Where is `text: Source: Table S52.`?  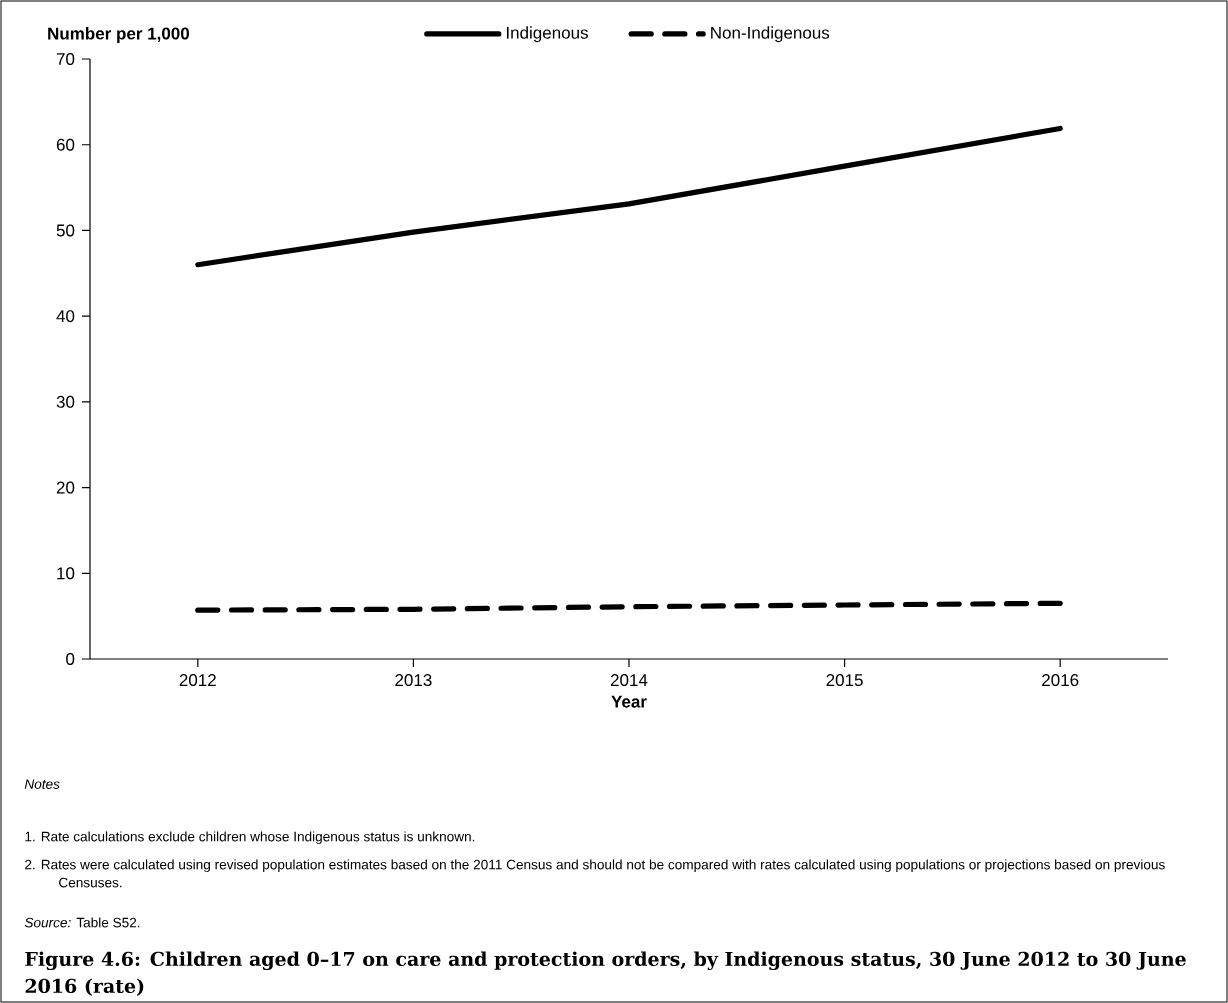 text: Source: Table S52. is located at coordinates (82, 922).